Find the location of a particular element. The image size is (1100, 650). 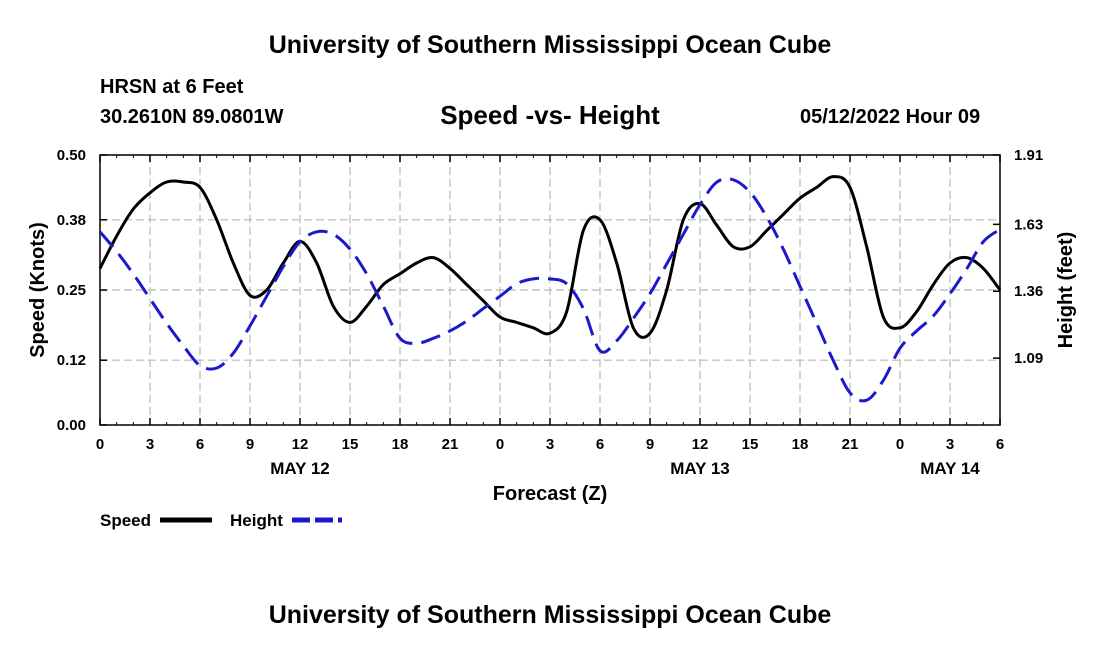

legend-label-speed: Speed is located at coordinates (125, 520).